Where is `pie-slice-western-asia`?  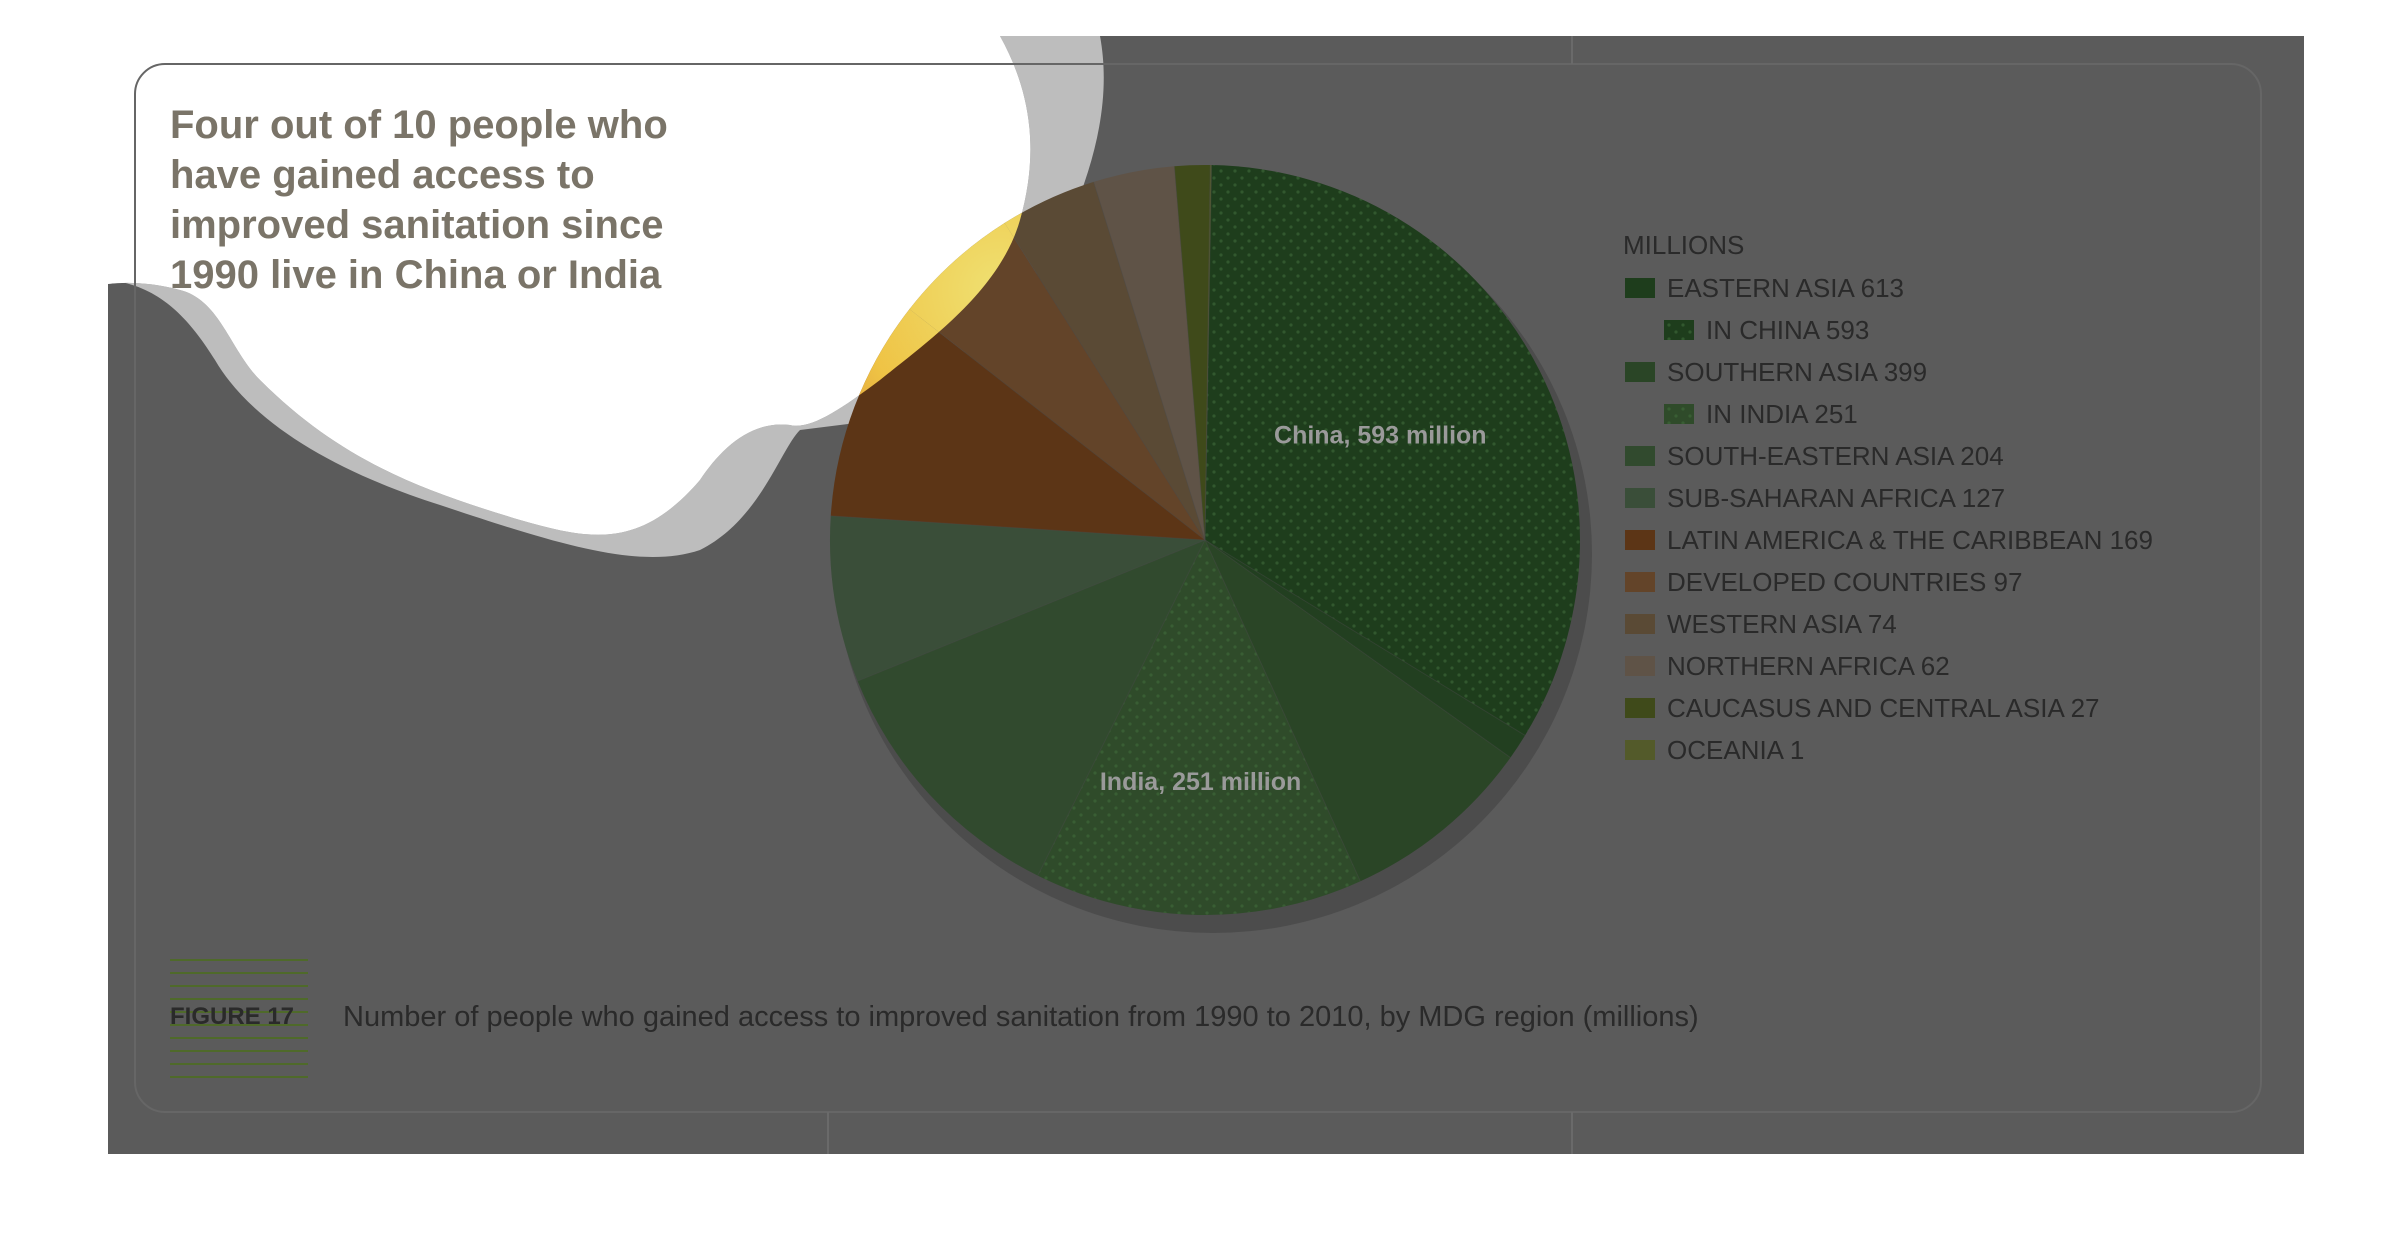 pie-slice-western-asia is located at coordinates (1104, 360).